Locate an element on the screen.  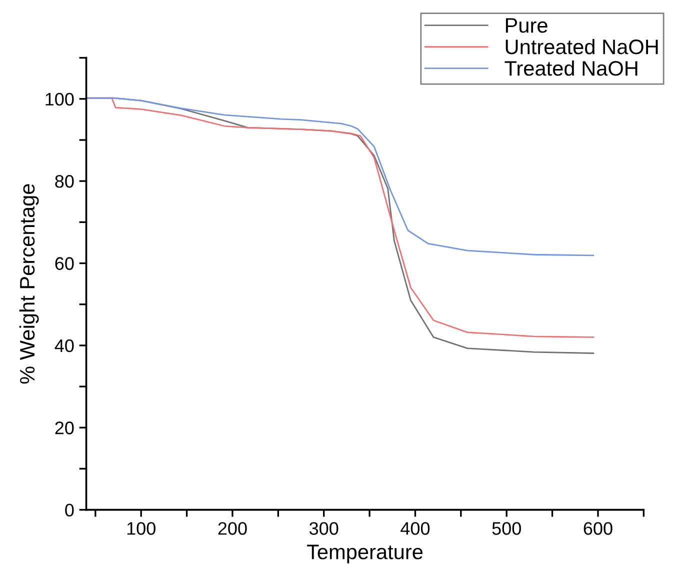
y-tick-label: 60 is located at coordinates (64, 263).